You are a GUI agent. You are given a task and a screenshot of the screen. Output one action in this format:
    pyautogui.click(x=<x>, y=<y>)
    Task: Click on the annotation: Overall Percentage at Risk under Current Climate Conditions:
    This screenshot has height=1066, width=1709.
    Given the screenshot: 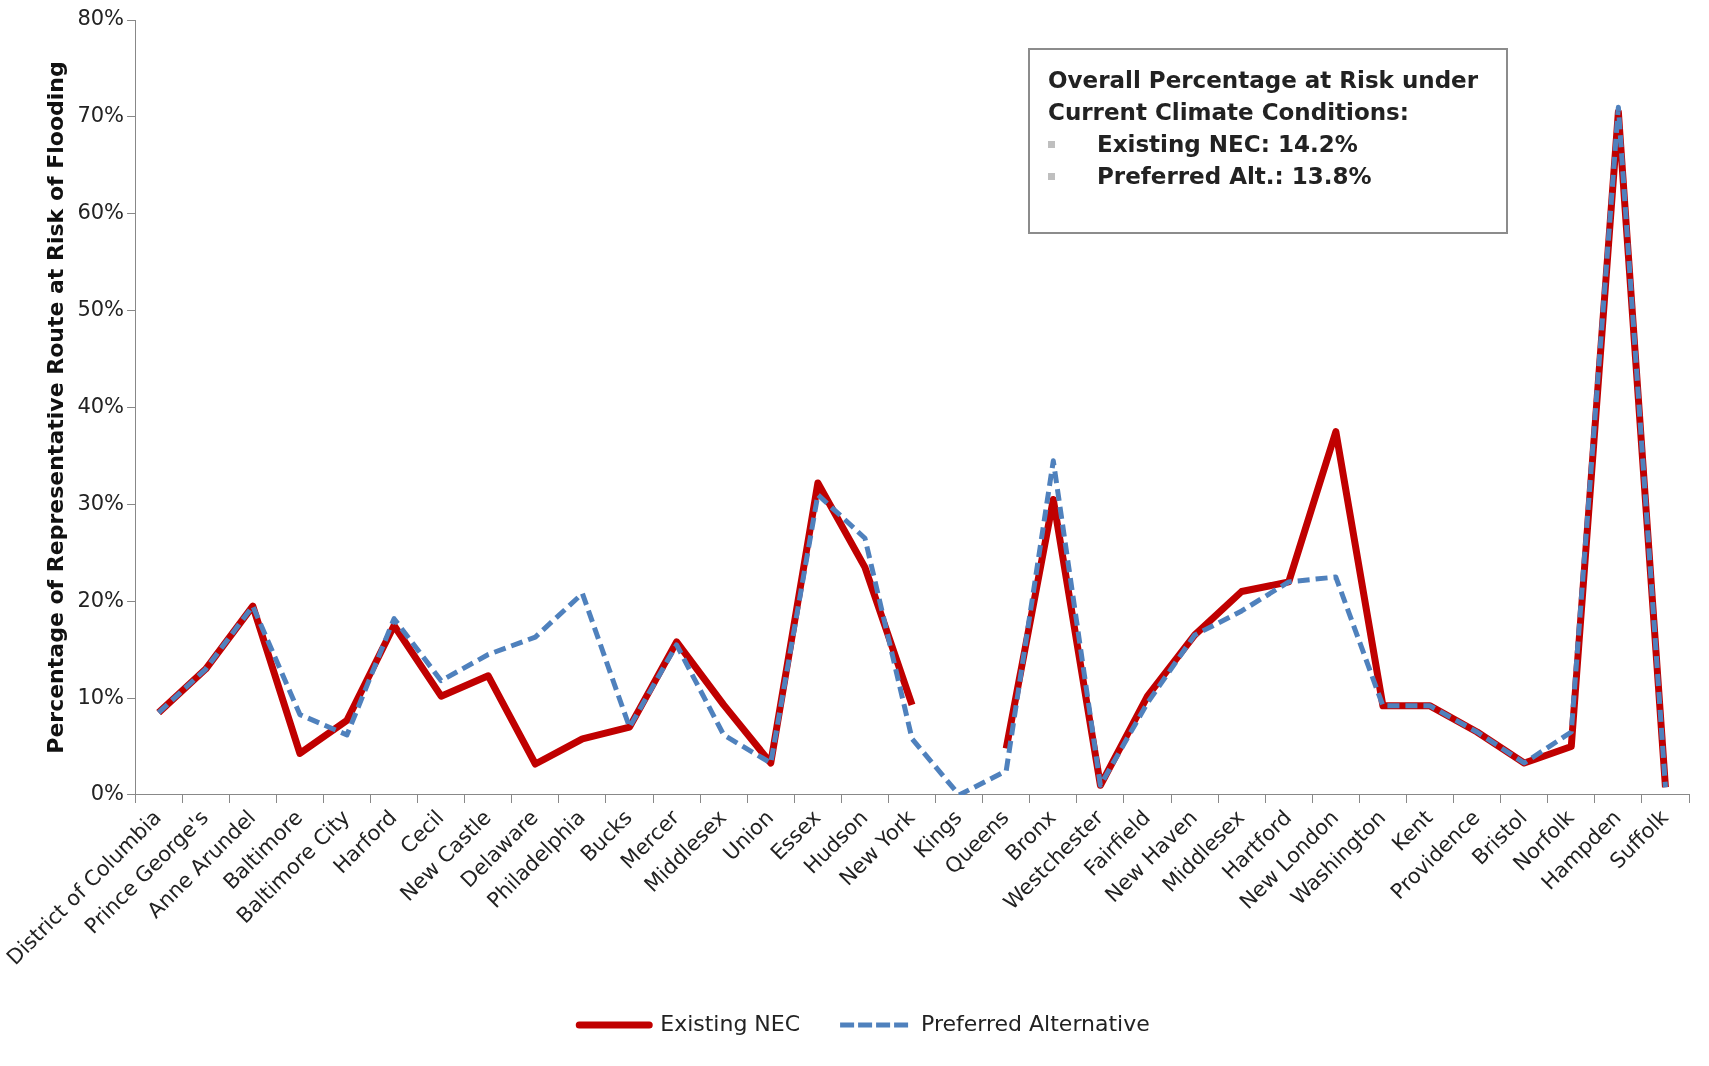 What is the action you would take?
    pyautogui.click(x=1264, y=96)
    